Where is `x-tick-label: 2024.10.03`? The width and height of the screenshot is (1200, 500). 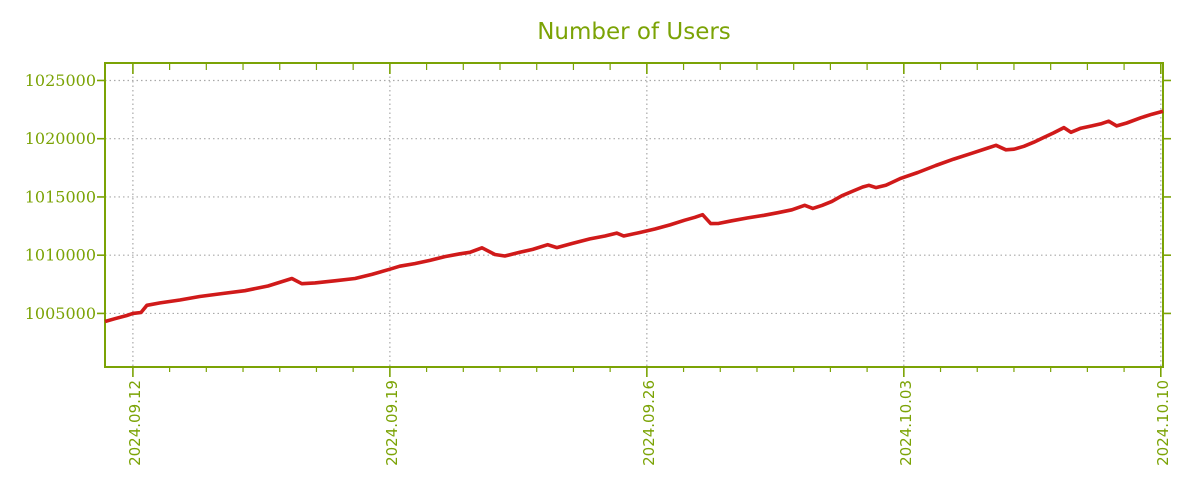 x-tick-label: 2024.10.03 is located at coordinates (906, 423).